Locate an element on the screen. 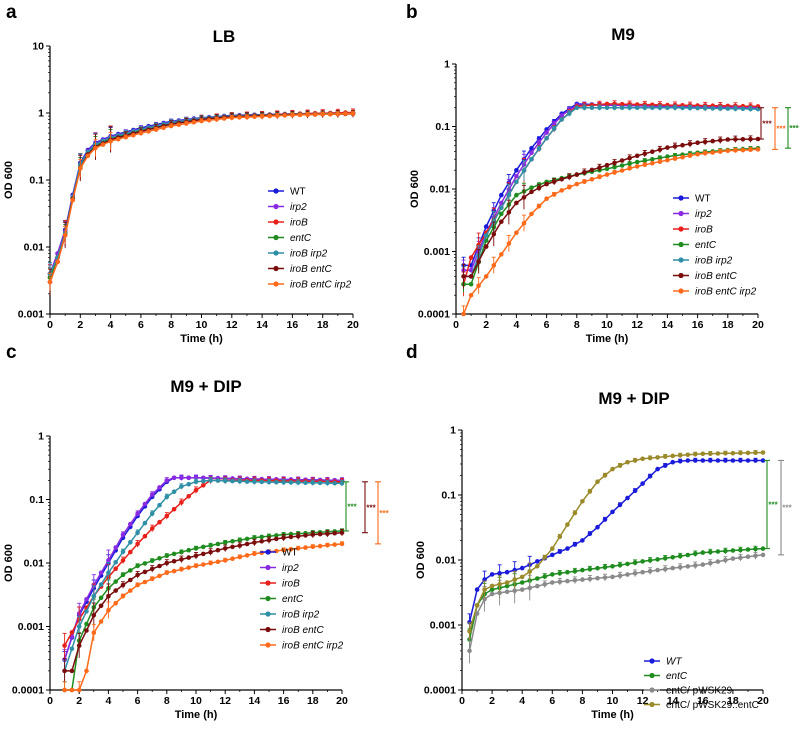 Image resolution: width=800 pixels, height=729 pixels. panel-letter: d is located at coordinates (412, 352).